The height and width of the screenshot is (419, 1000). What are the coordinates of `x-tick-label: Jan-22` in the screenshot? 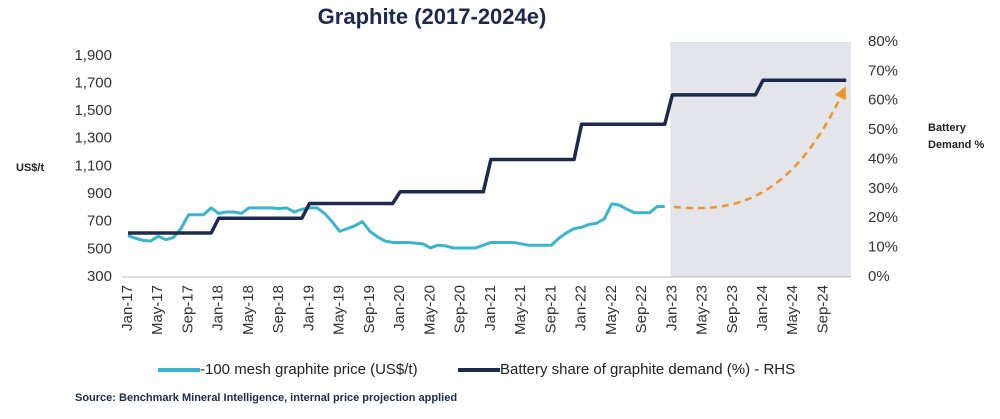 It's located at (581, 308).